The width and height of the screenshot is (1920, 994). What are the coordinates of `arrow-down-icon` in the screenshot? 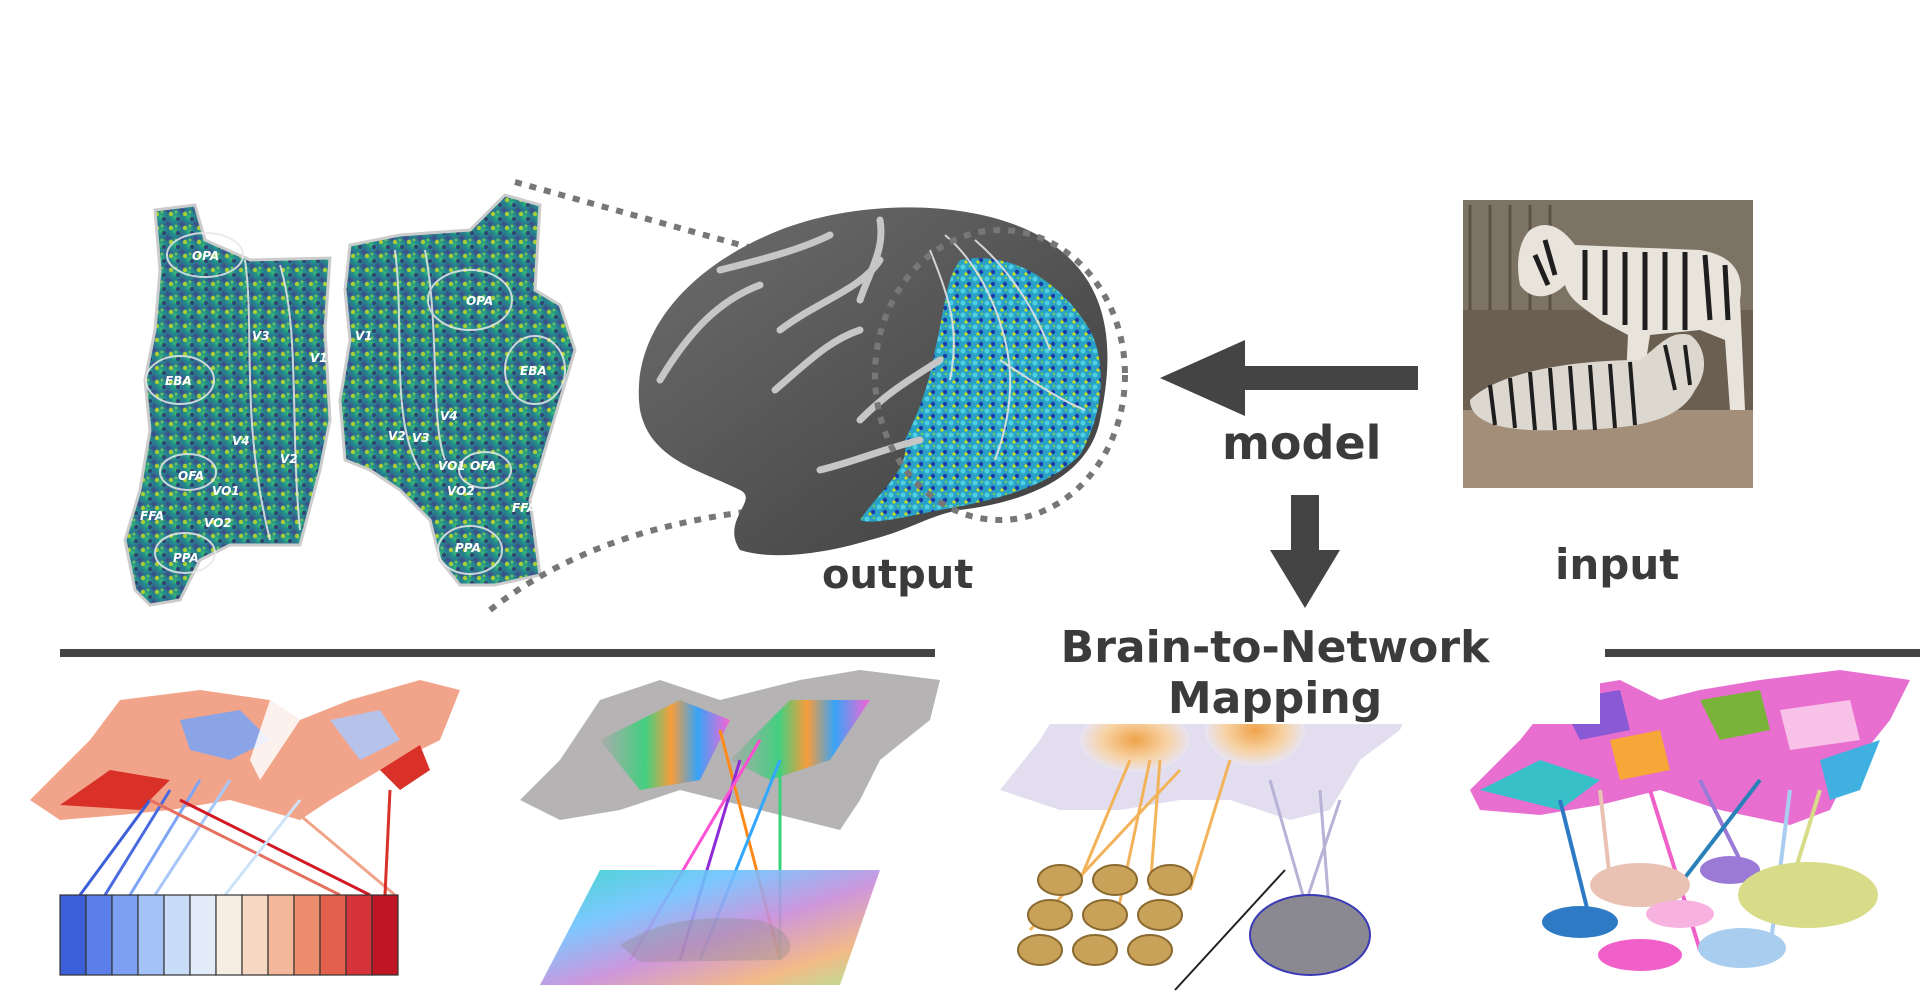 It's located at (1305, 551).